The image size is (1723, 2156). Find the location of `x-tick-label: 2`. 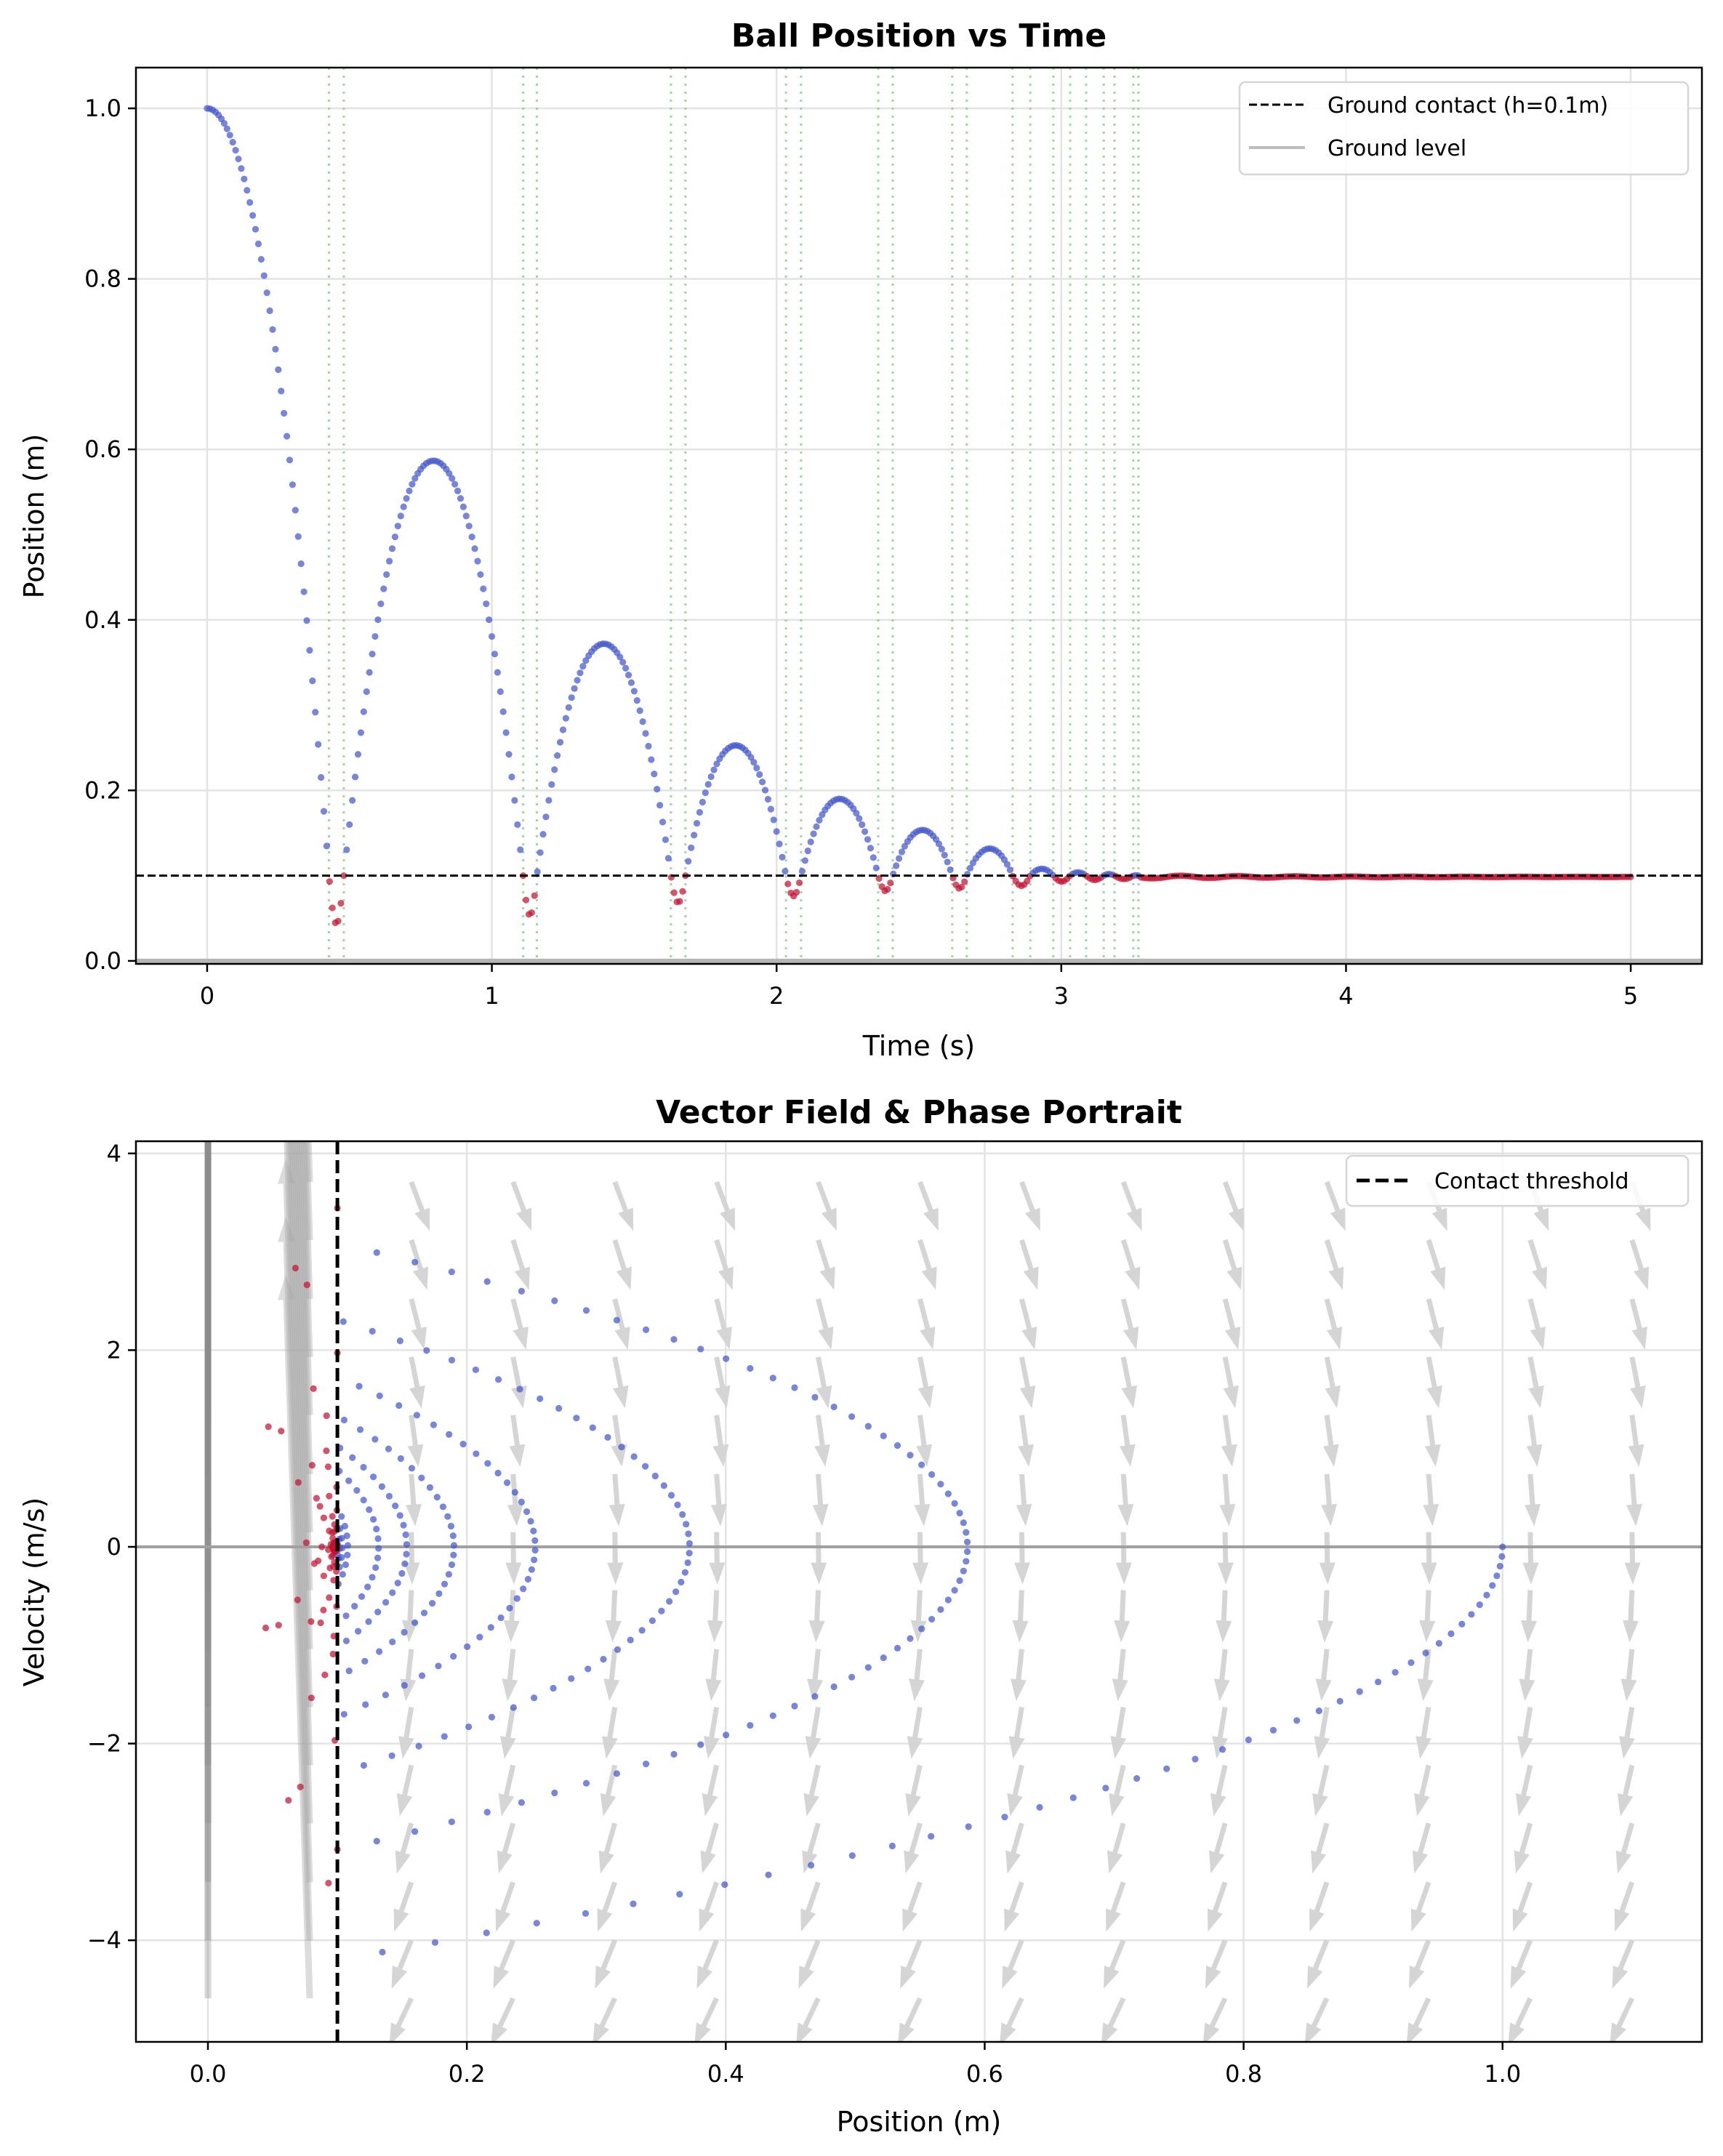

x-tick-label: 2 is located at coordinates (777, 996).